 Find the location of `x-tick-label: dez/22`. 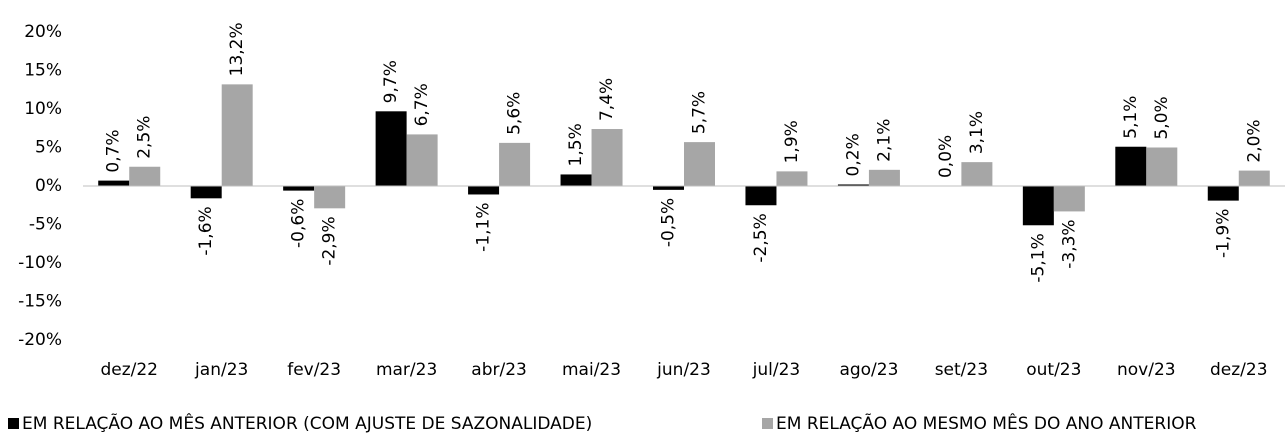

x-tick-label: dez/22 is located at coordinates (129, 370).